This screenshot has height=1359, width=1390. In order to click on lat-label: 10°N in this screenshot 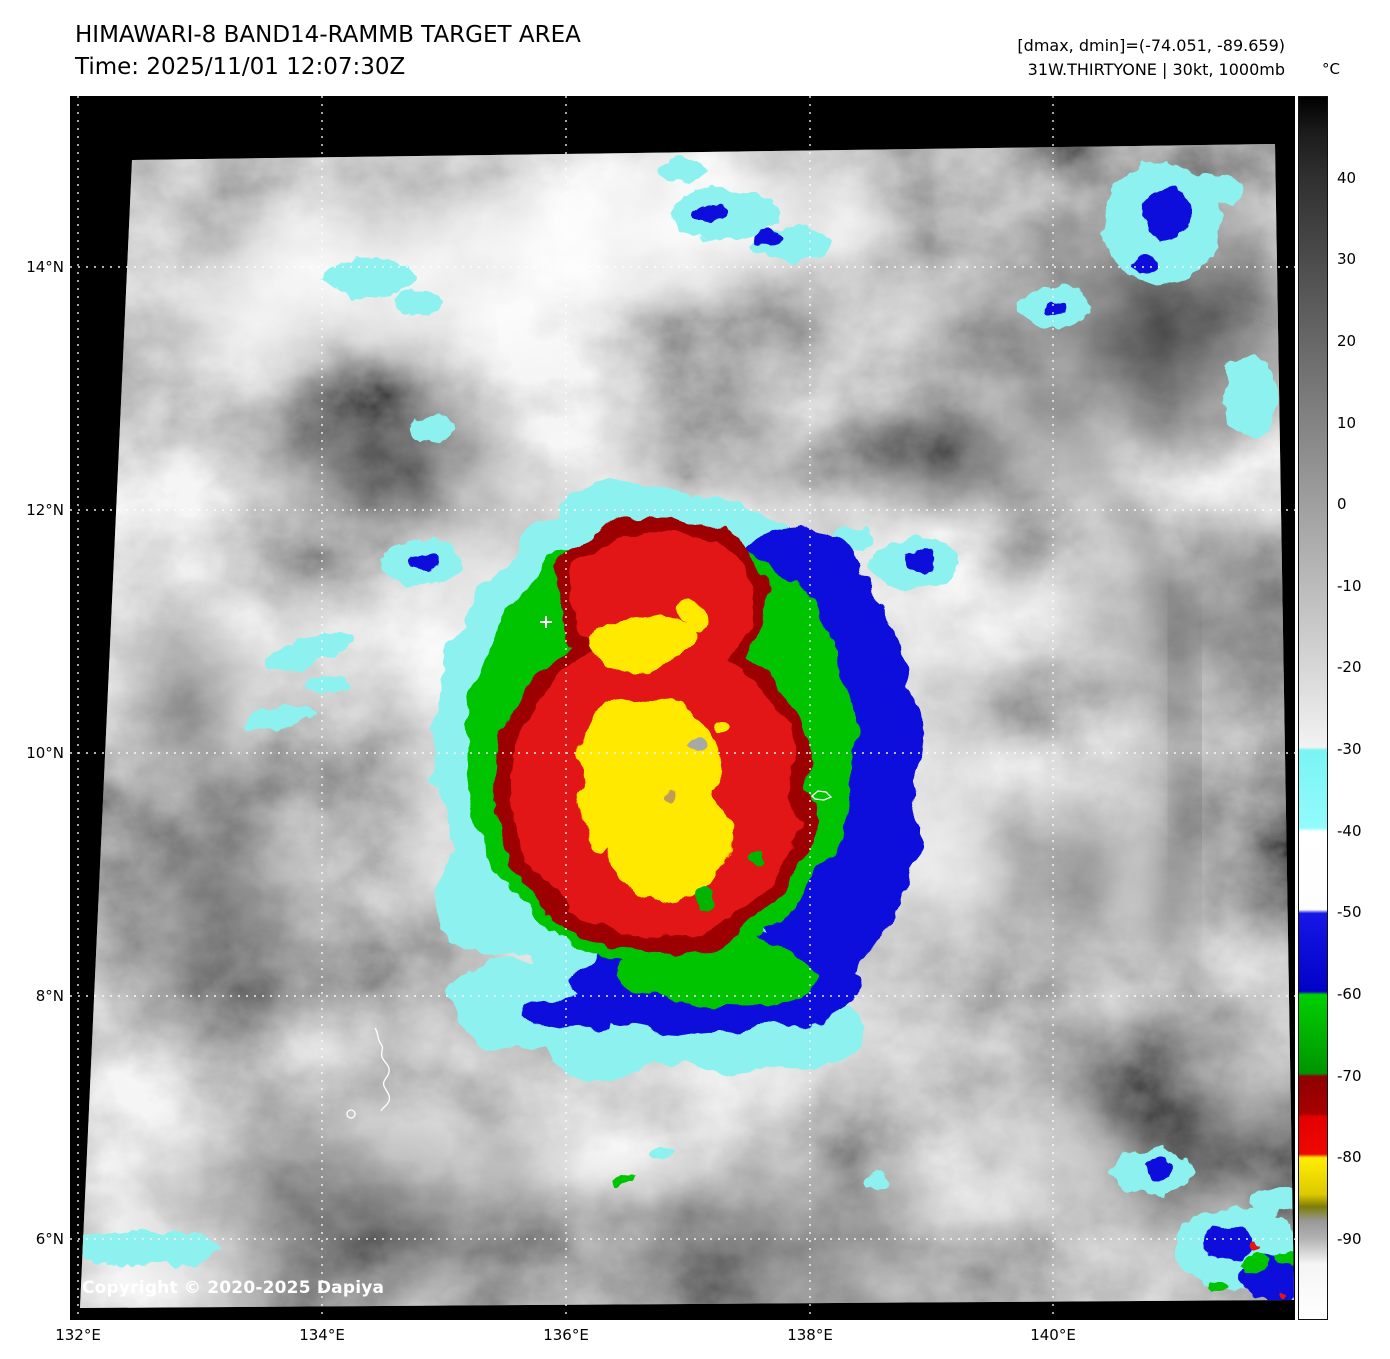, I will do `click(45, 753)`.